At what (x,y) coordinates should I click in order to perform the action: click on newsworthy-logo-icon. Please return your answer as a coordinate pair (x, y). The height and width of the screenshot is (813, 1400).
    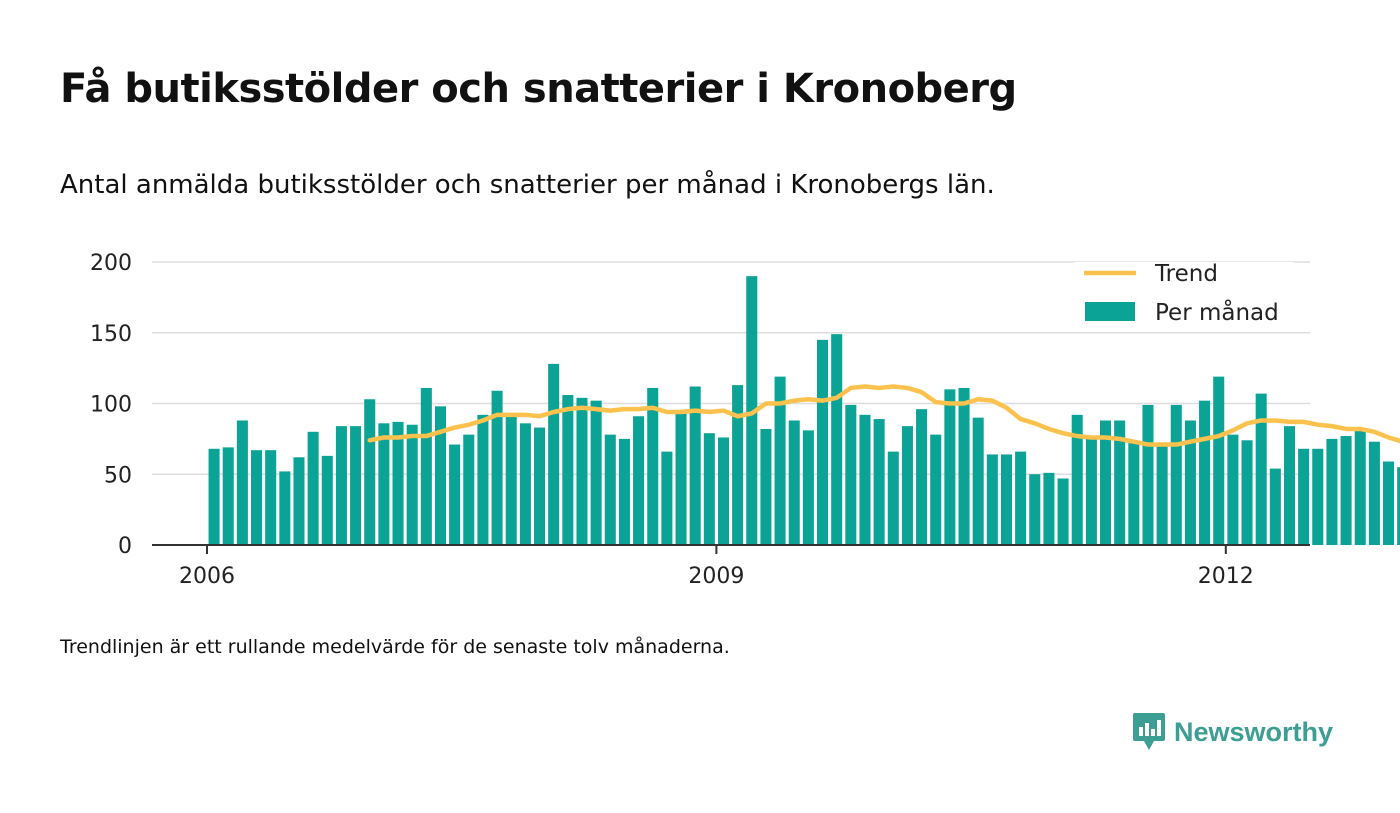
    Looking at the image, I should click on (1149, 731).